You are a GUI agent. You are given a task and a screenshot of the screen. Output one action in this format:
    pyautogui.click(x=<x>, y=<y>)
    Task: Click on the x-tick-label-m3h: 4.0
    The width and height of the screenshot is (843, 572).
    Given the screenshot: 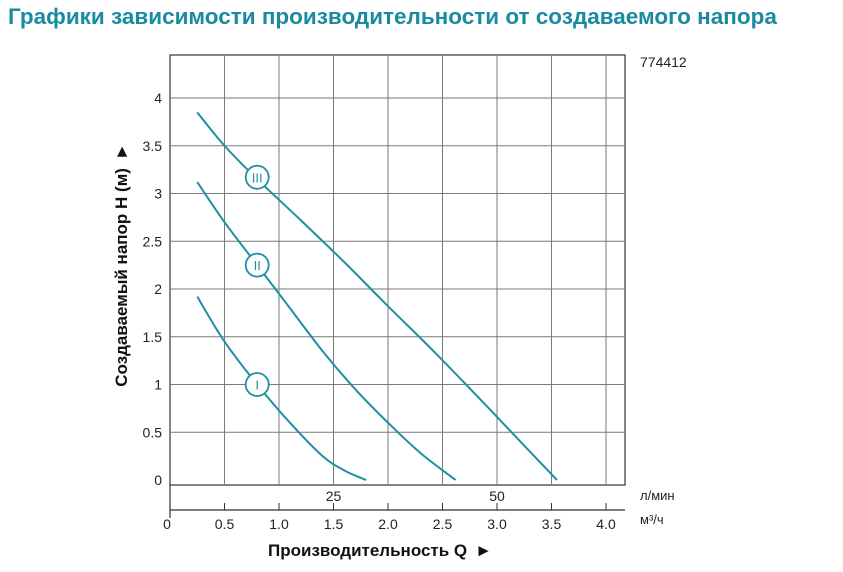 What is the action you would take?
    pyautogui.click(x=606, y=524)
    